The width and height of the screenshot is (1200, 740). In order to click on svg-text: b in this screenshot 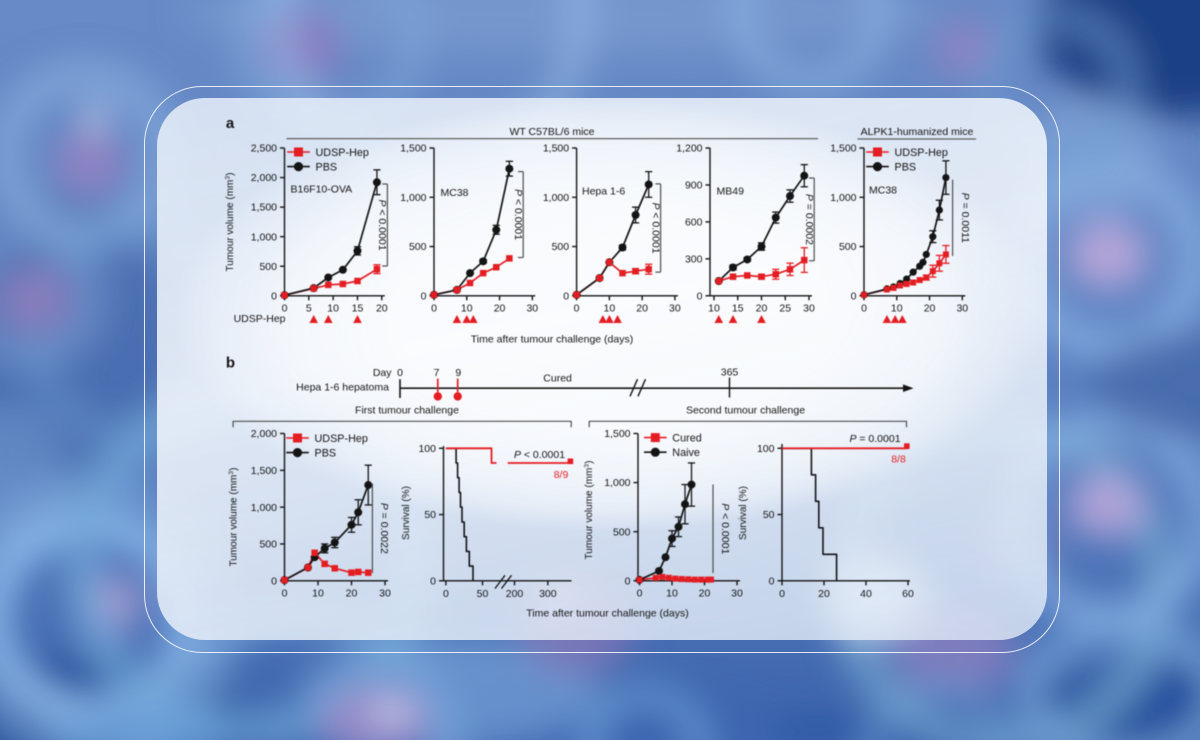, I will do `click(230, 362)`.